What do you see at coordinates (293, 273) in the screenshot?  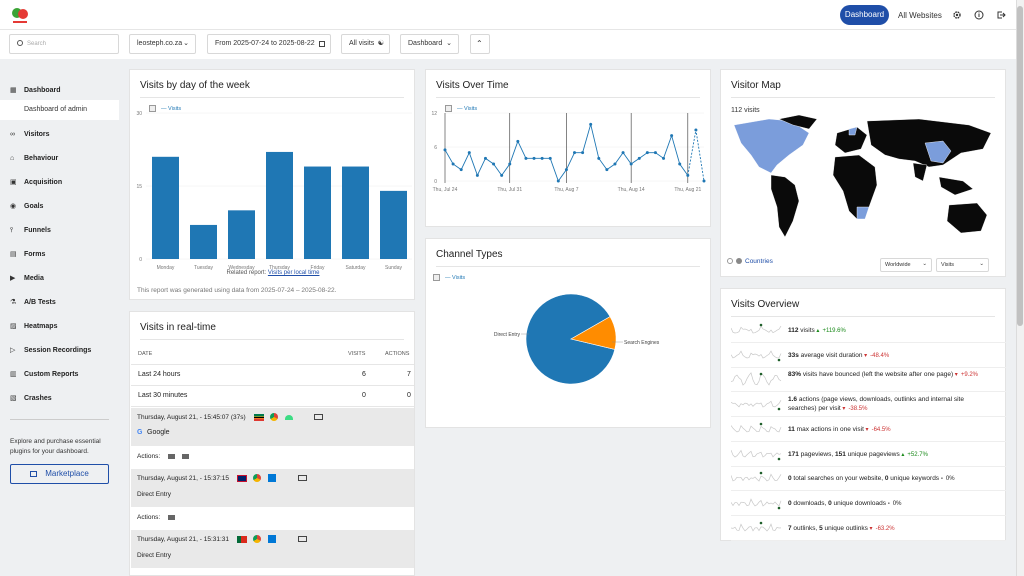 I see `related-report-link: Visits per local time` at bounding box center [293, 273].